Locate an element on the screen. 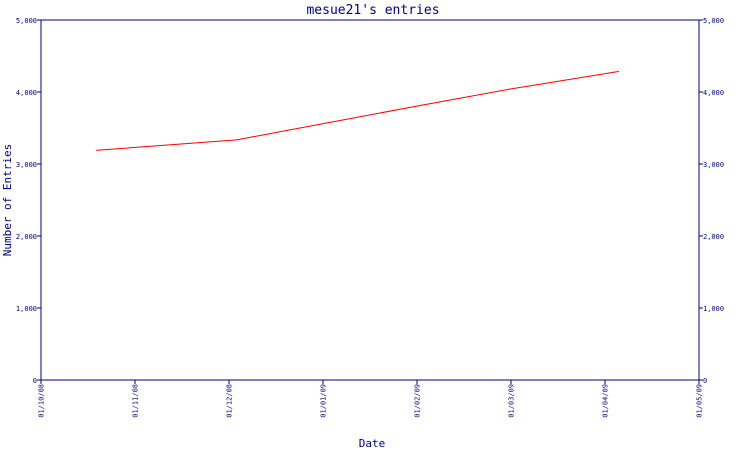 The height and width of the screenshot is (450, 750). y-tick-label-left: 5,000 is located at coordinates (26, 21).